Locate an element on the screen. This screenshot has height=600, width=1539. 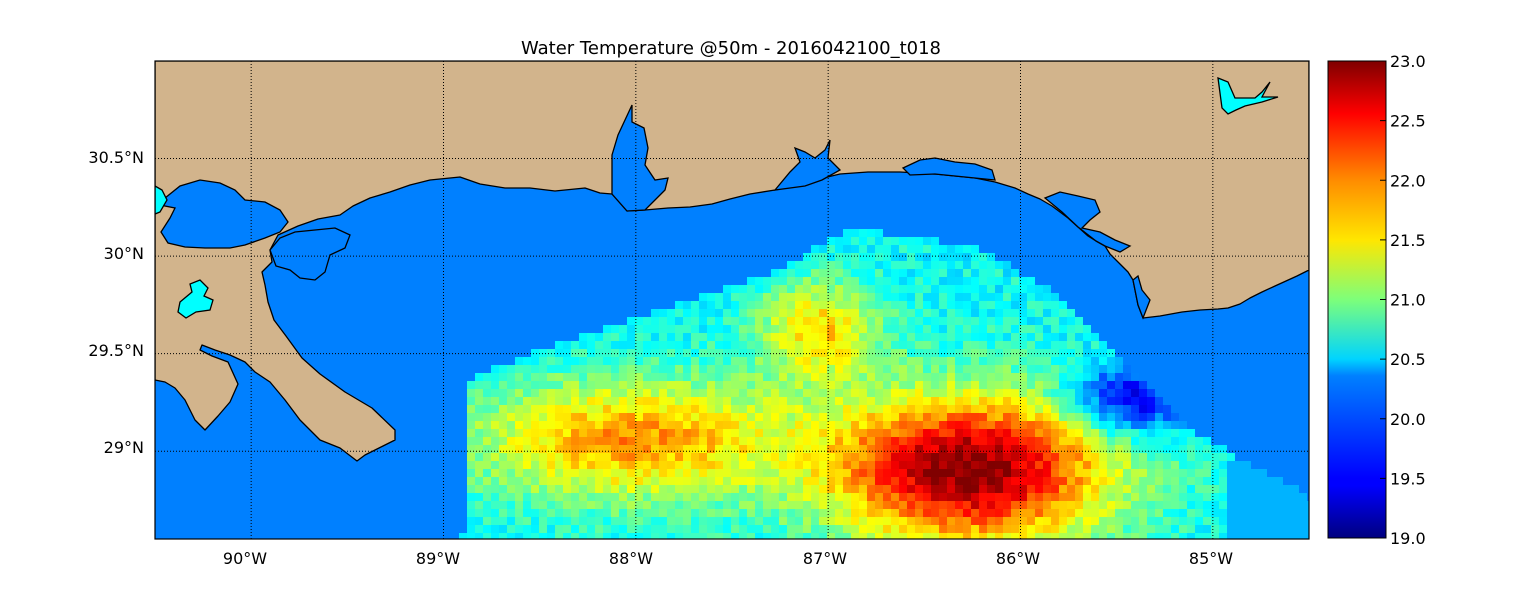
colorbar-ticks: 19.0 19.5 20.0 20.5 21.0 21.5 22.0 22.5 23.0 is located at coordinates (1403, 300).